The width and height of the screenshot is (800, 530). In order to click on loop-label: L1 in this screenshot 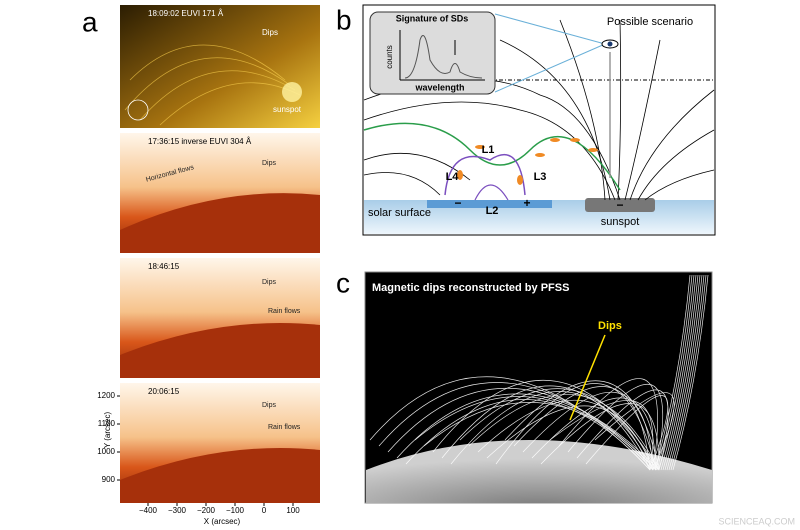, I will do `click(488, 150)`.